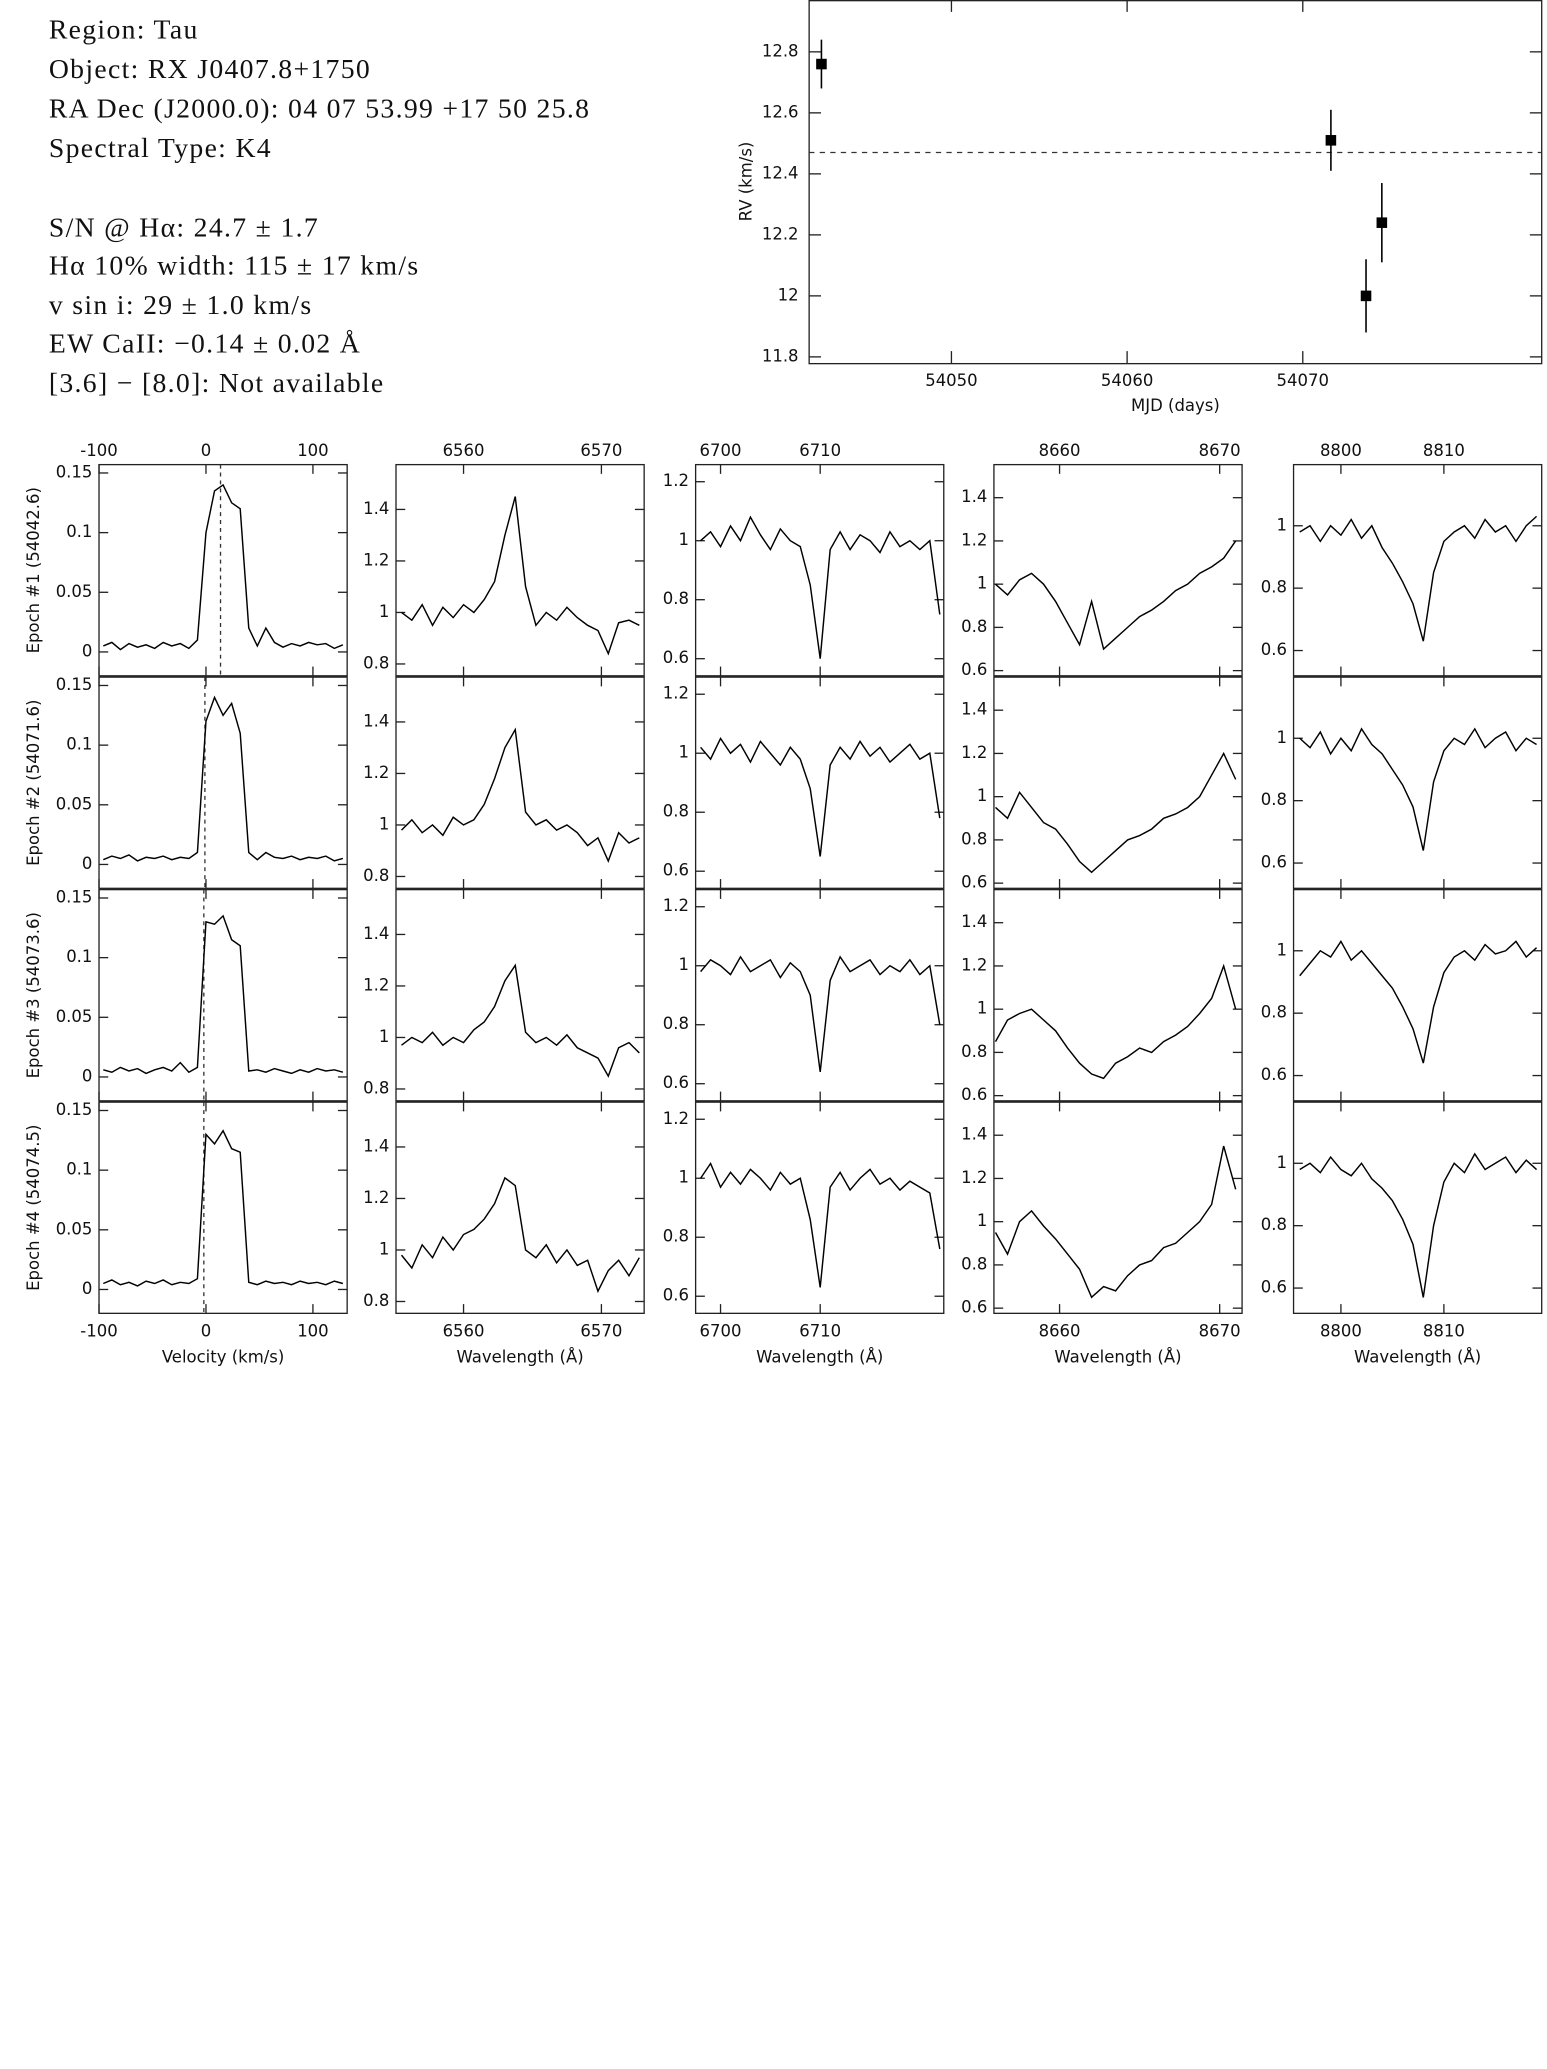 This screenshot has width=1547, height=2069. What do you see at coordinates (780, 111) in the screenshot?
I see `y-tick-label: 12.6` at bounding box center [780, 111].